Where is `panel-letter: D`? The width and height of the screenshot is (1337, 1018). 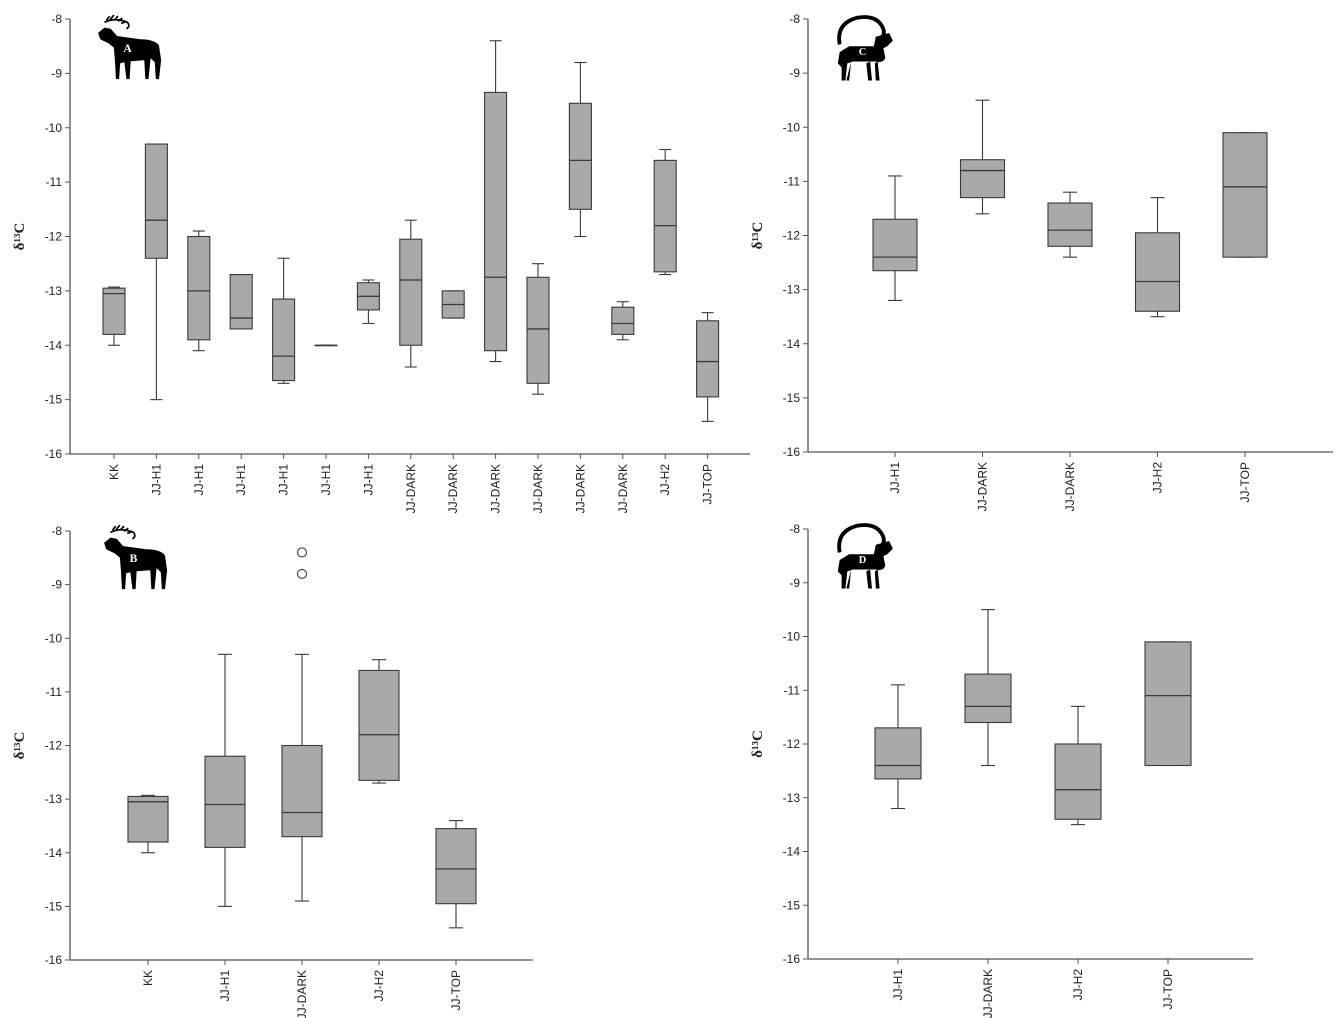 panel-letter: D is located at coordinates (863, 560).